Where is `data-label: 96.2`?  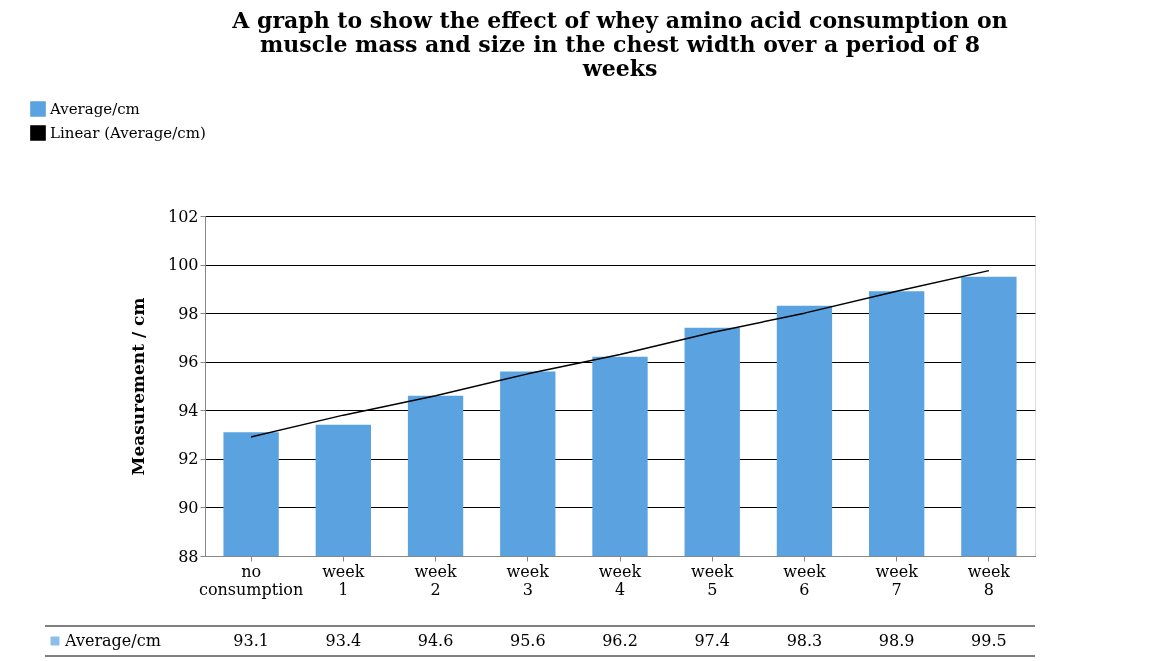 data-label: 96.2 is located at coordinates (620, 640).